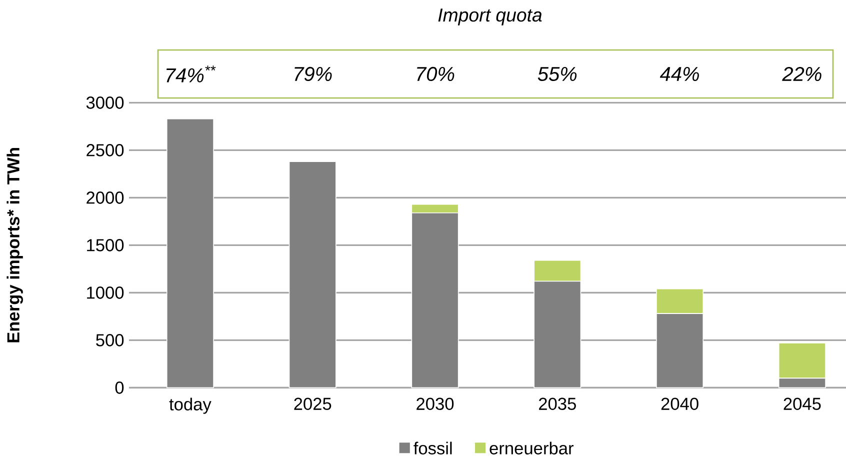 The width and height of the screenshot is (846, 470). What do you see at coordinates (110, 340) in the screenshot?
I see `y-tick-label: 500` at bounding box center [110, 340].